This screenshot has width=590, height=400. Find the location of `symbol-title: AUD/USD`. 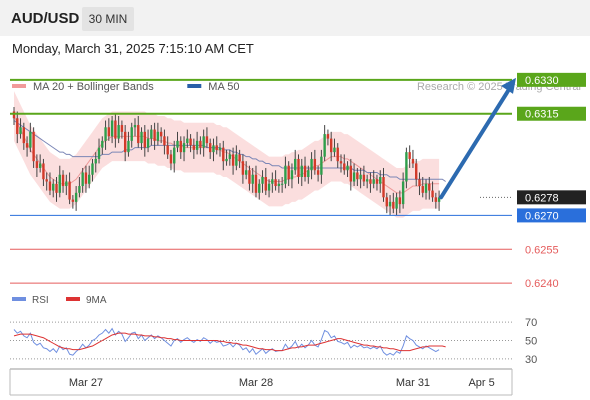

symbol-title: AUD/USD is located at coordinates (45, 18).